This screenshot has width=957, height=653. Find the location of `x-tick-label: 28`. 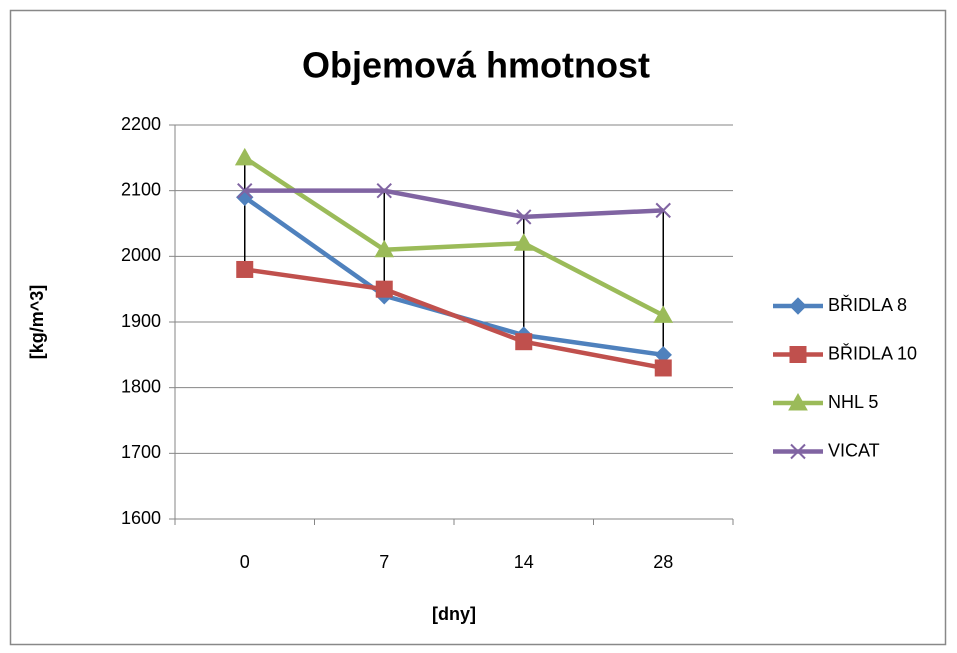

x-tick-label: 28 is located at coordinates (663, 562).